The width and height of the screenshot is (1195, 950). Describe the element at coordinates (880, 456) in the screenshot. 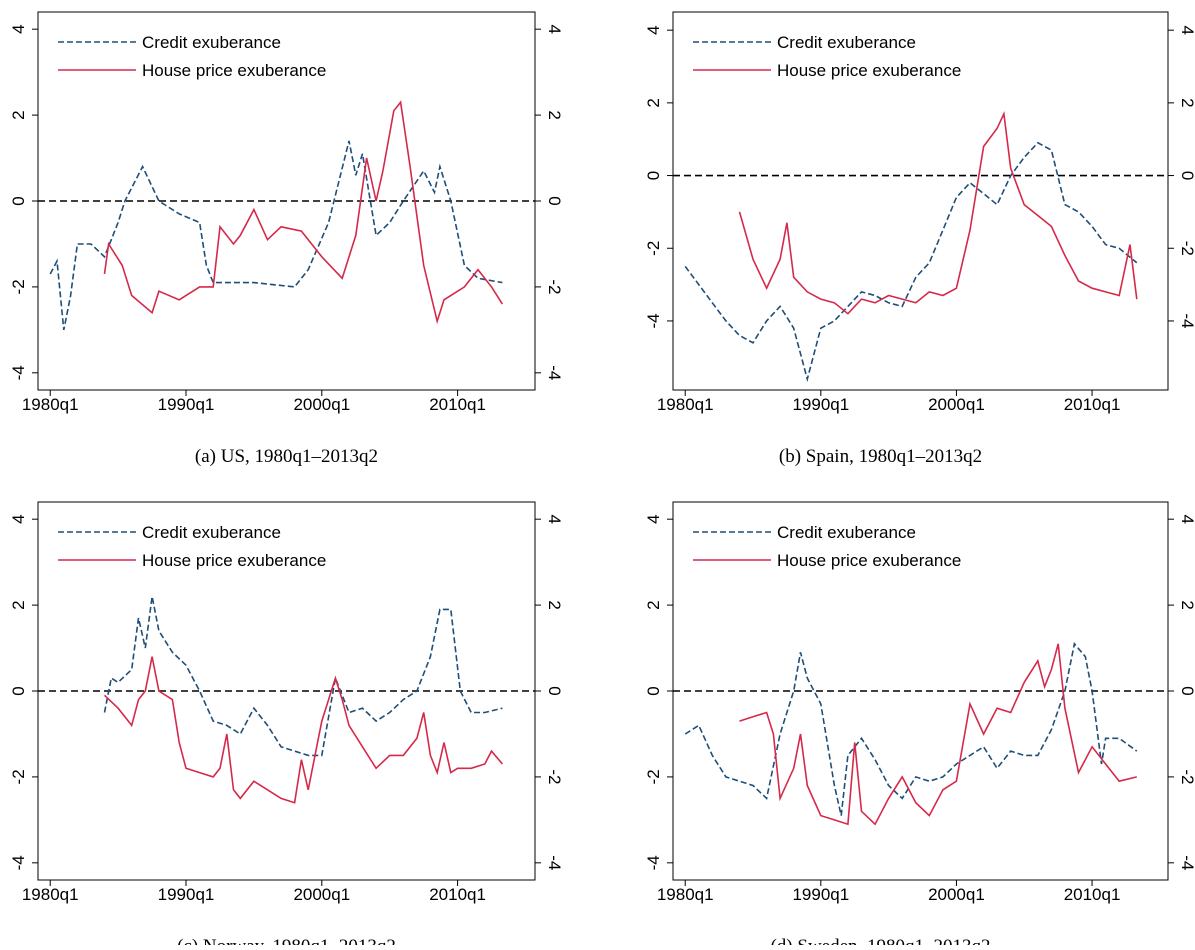

I see `caption: (b) Spain, 1980q1–2013q2` at that location.